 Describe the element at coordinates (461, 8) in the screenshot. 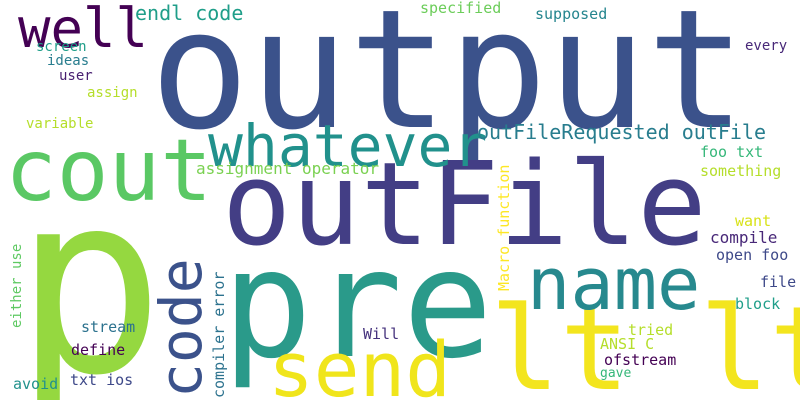

I see `word-specified: specified` at that location.